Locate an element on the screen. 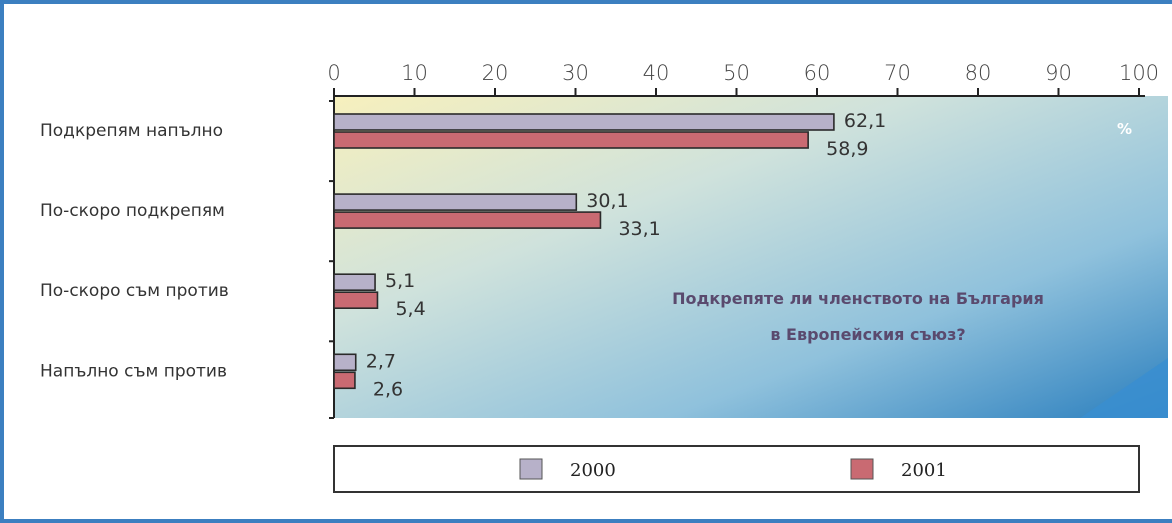 The height and width of the screenshot is (523, 1172). x-tick-label: 0 is located at coordinates (333, 73).